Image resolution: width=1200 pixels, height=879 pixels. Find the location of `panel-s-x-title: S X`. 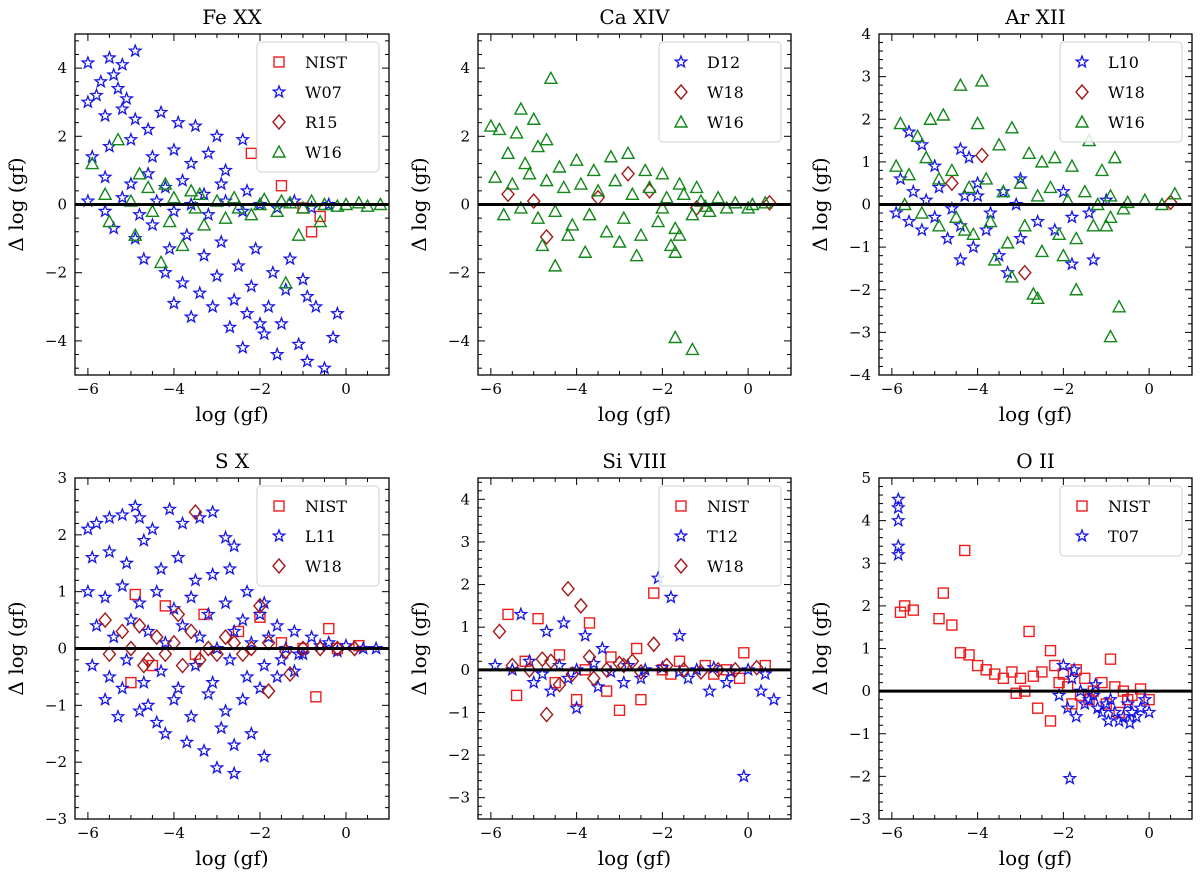

panel-s-x-title: S X is located at coordinates (232, 461).